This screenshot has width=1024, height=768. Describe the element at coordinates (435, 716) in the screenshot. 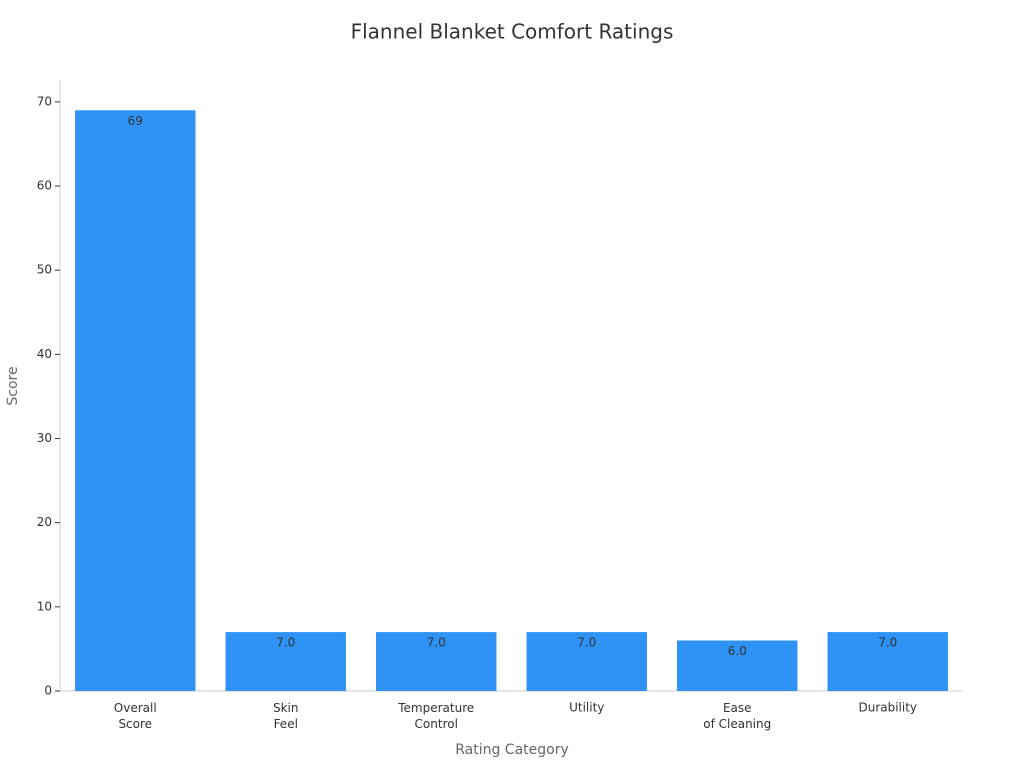

I see `x-tick-label: Temperature Control` at that location.